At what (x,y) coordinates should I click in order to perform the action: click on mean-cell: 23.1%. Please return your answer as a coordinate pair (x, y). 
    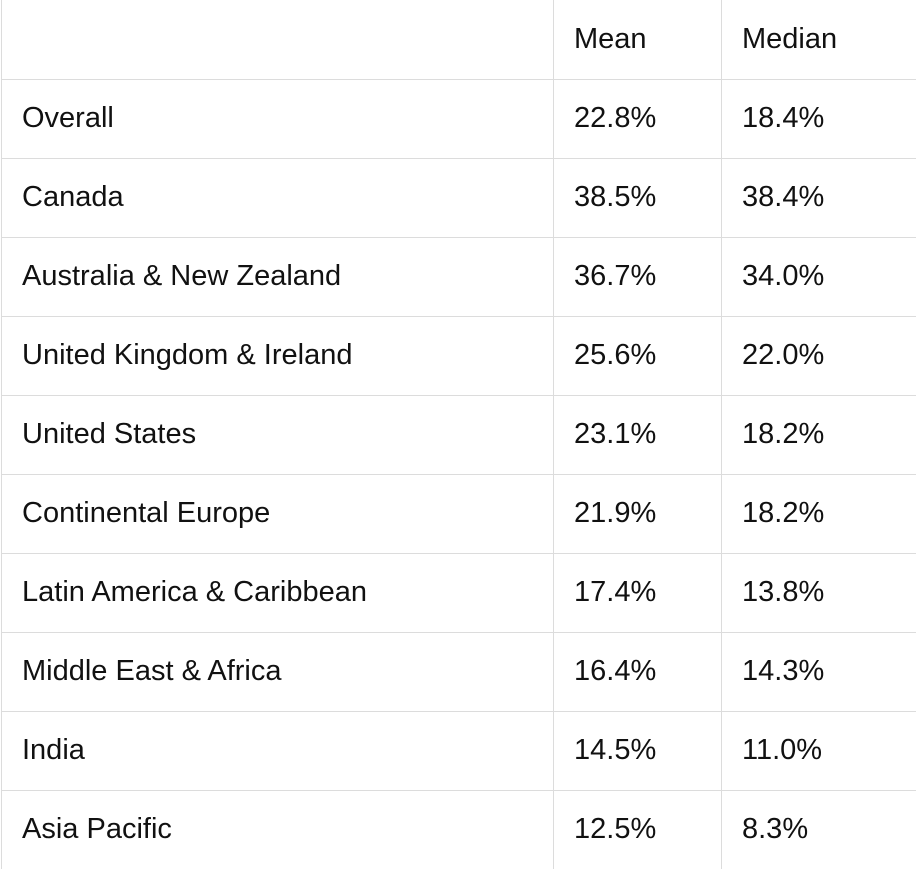
    Looking at the image, I should click on (637, 434).